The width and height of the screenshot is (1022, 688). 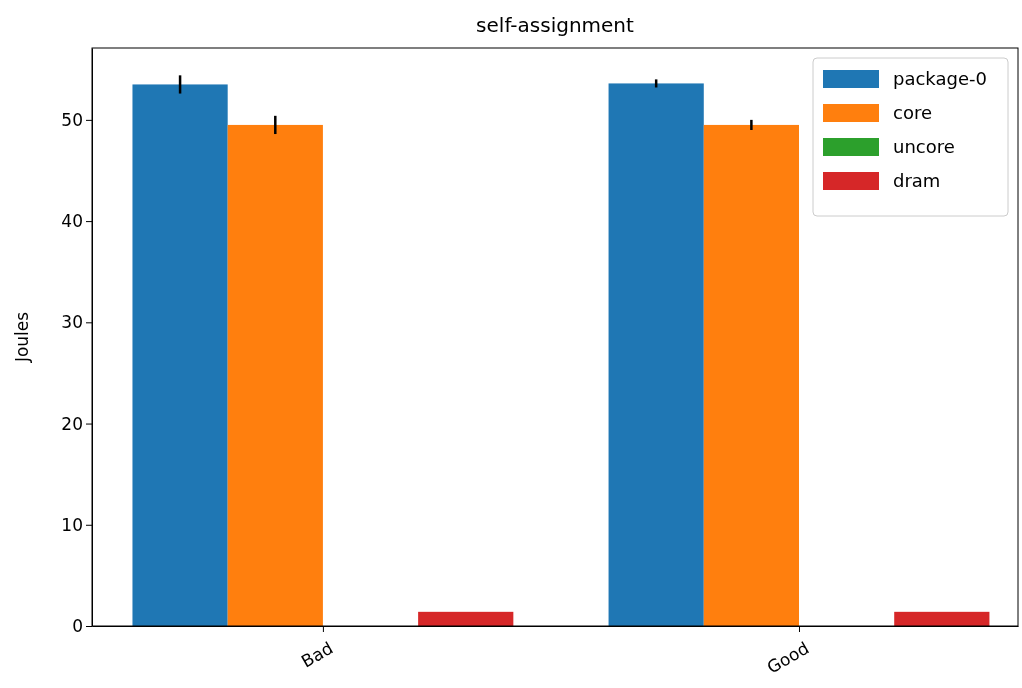 I want to click on y-tick-label: 0, so click(x=77, y=625).